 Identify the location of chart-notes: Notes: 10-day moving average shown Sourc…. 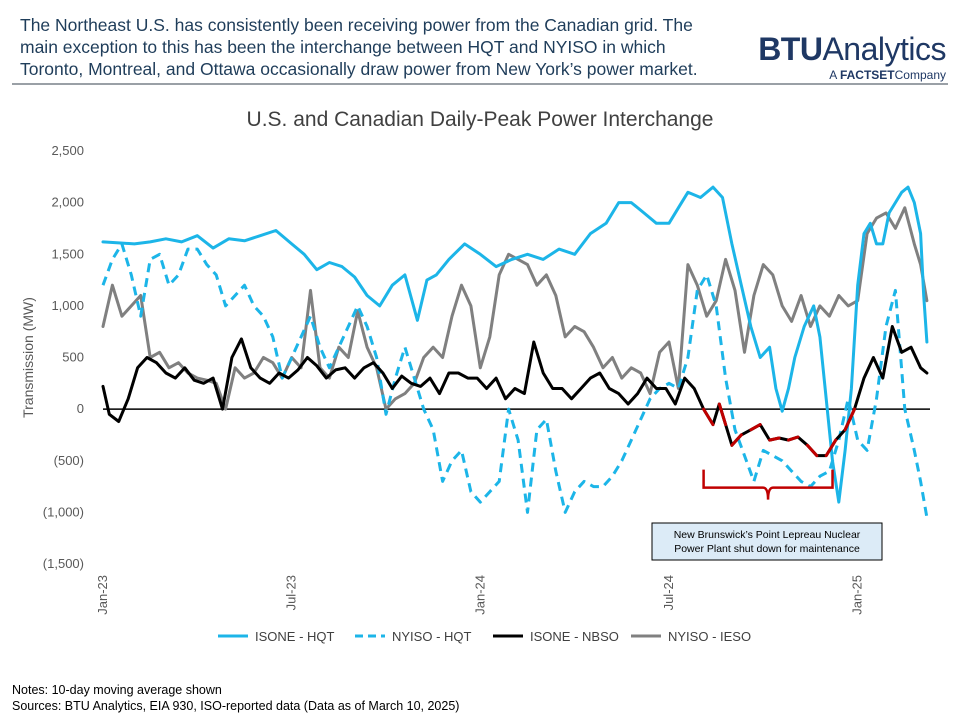
(235, 698).